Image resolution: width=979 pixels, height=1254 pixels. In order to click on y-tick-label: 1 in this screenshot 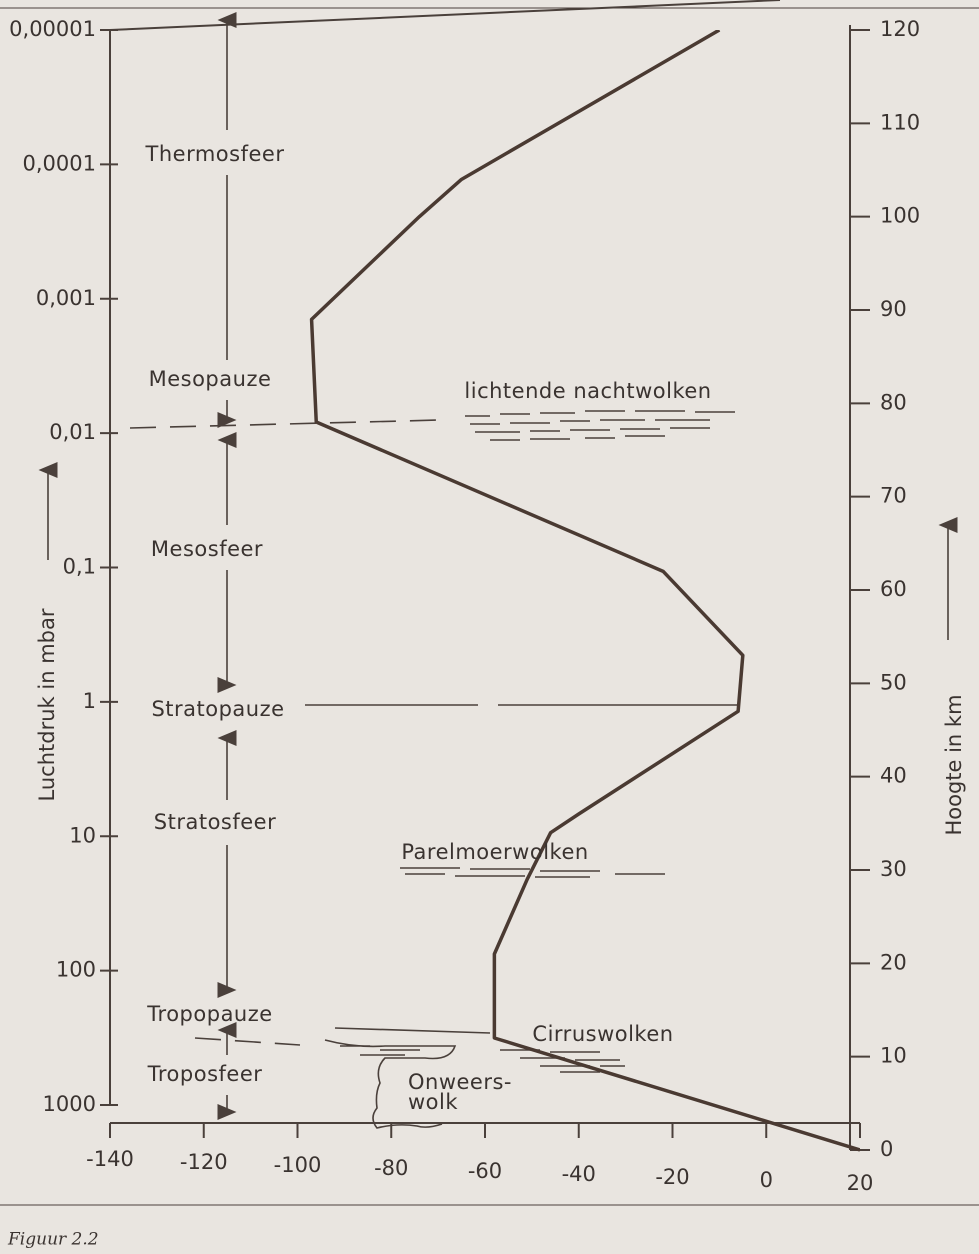, I will do `click(89, 701)`.